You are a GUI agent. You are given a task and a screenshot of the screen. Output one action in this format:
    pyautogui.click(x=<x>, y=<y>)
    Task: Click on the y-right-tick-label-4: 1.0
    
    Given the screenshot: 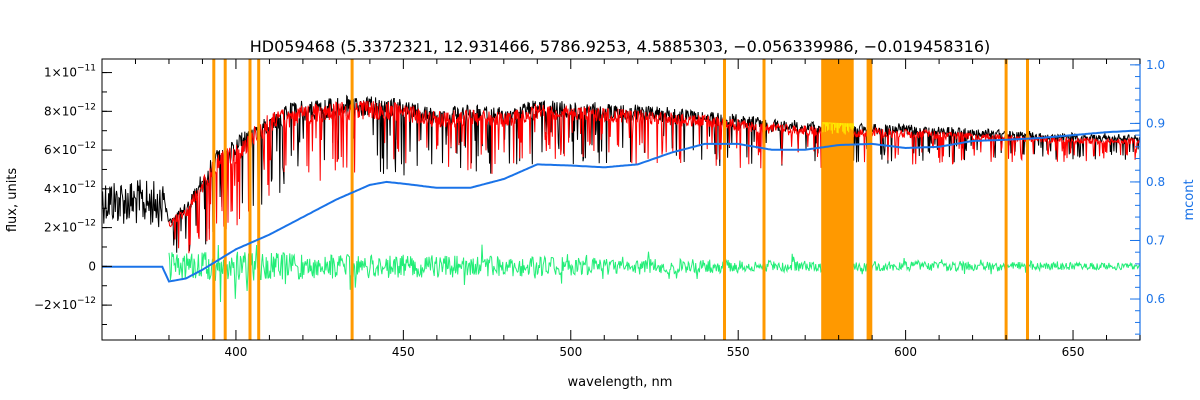 What is the action you would take?
    pyautogui.click(x=1155, y=65)
    